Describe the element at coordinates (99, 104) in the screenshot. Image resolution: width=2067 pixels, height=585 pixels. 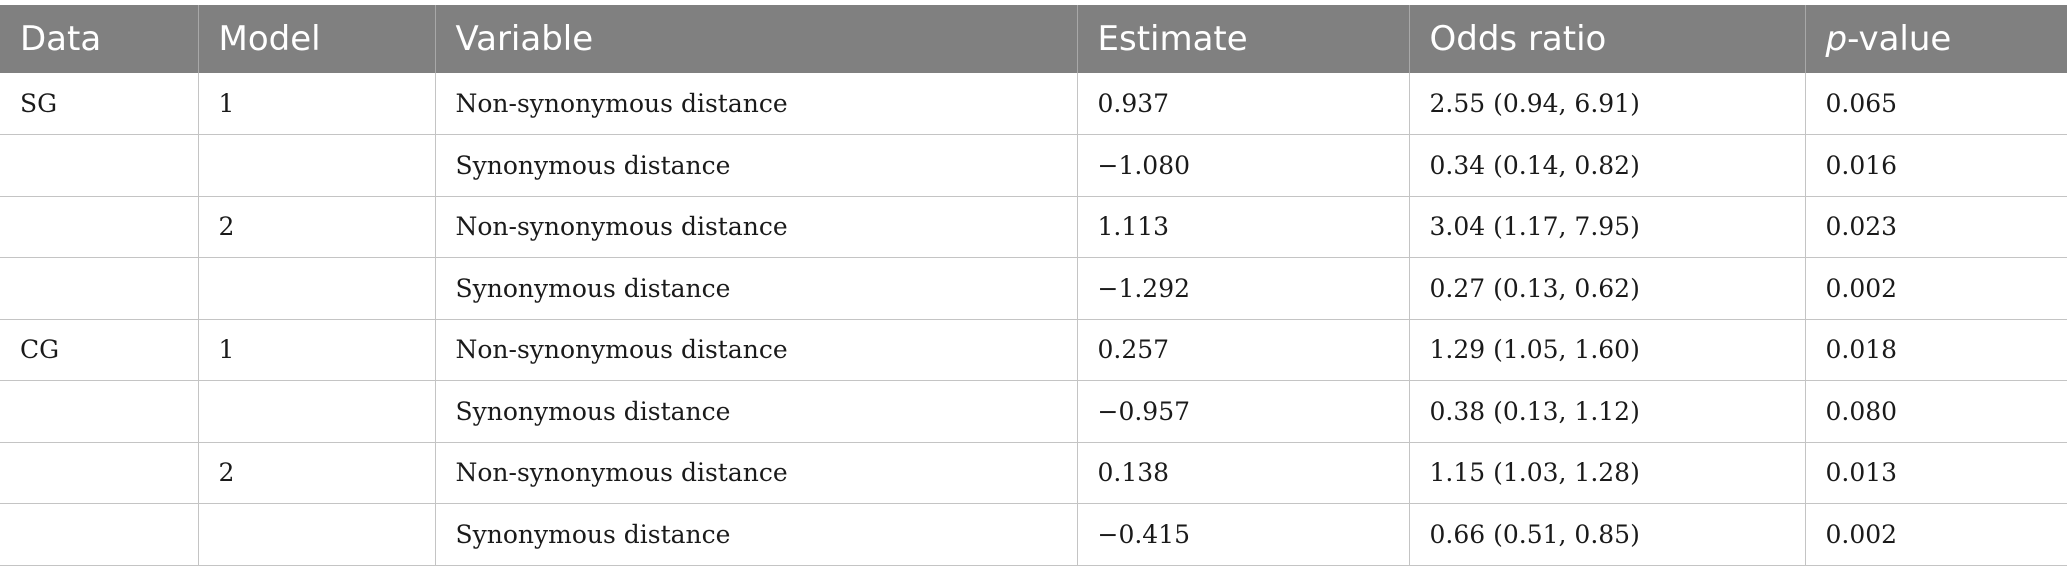
I see `cell-data: SG` at that location.